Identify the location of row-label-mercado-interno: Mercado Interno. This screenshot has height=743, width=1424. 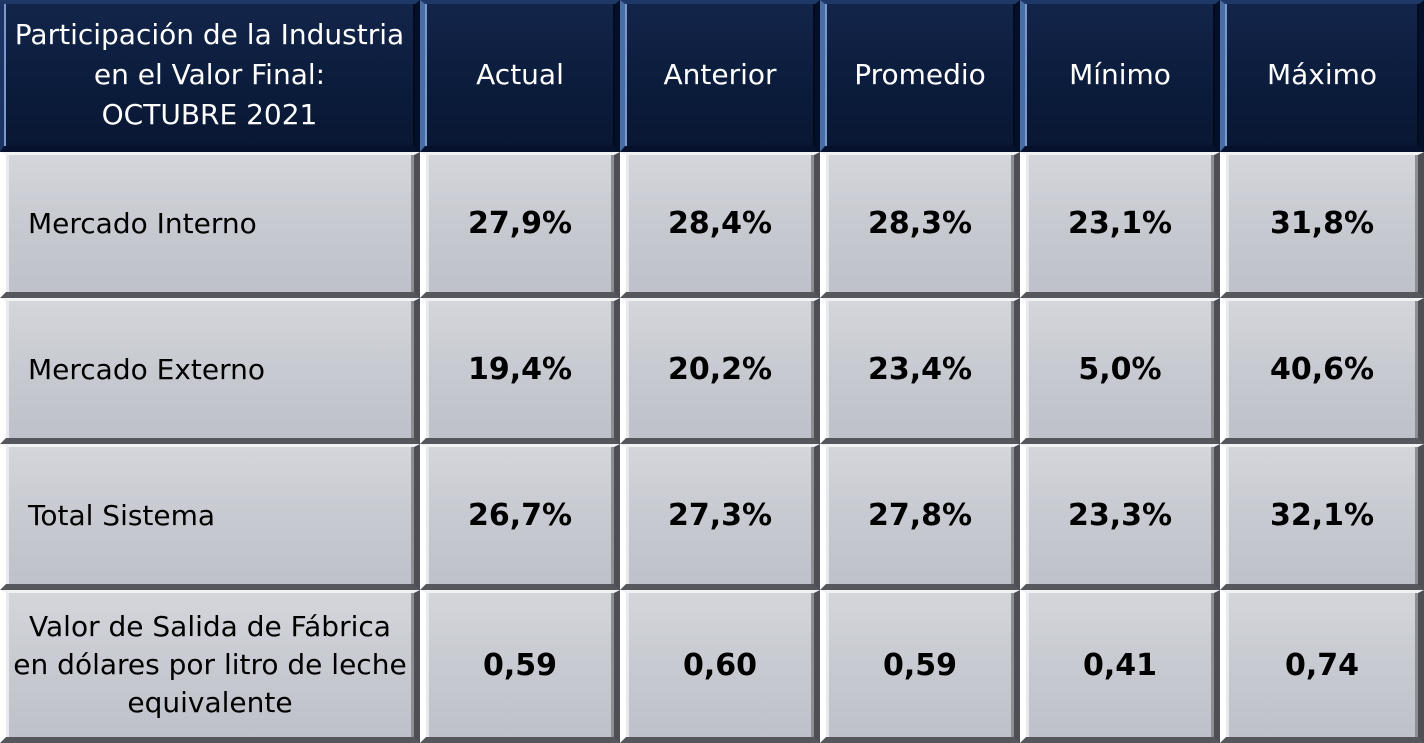
(210, 225).